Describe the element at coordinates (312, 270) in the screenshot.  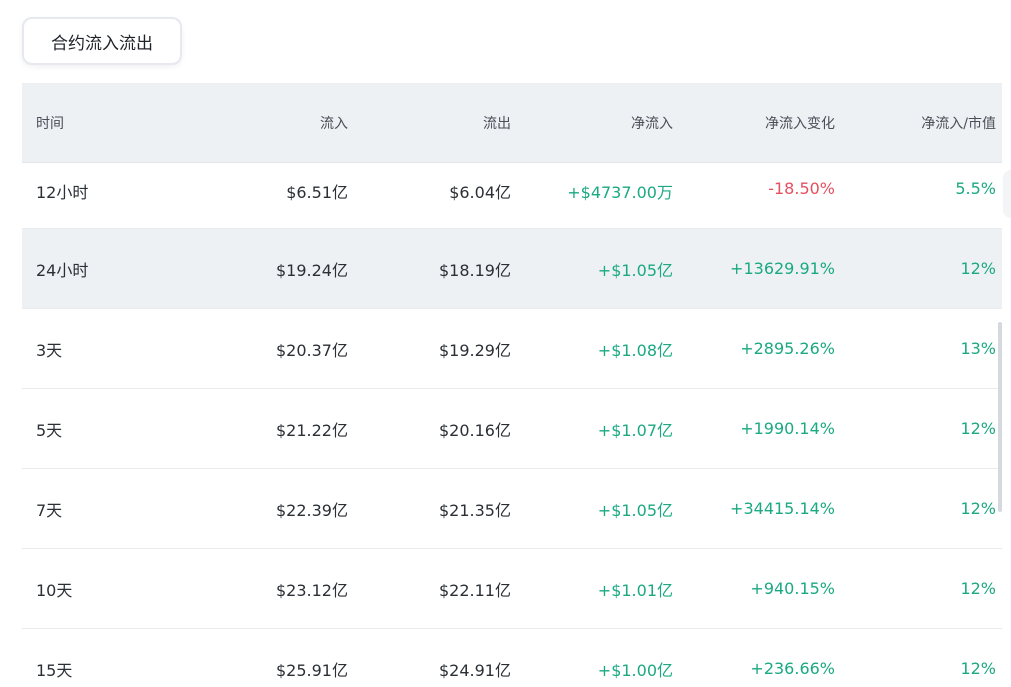
I see `cell-inflow: $19.24亿` at that location.